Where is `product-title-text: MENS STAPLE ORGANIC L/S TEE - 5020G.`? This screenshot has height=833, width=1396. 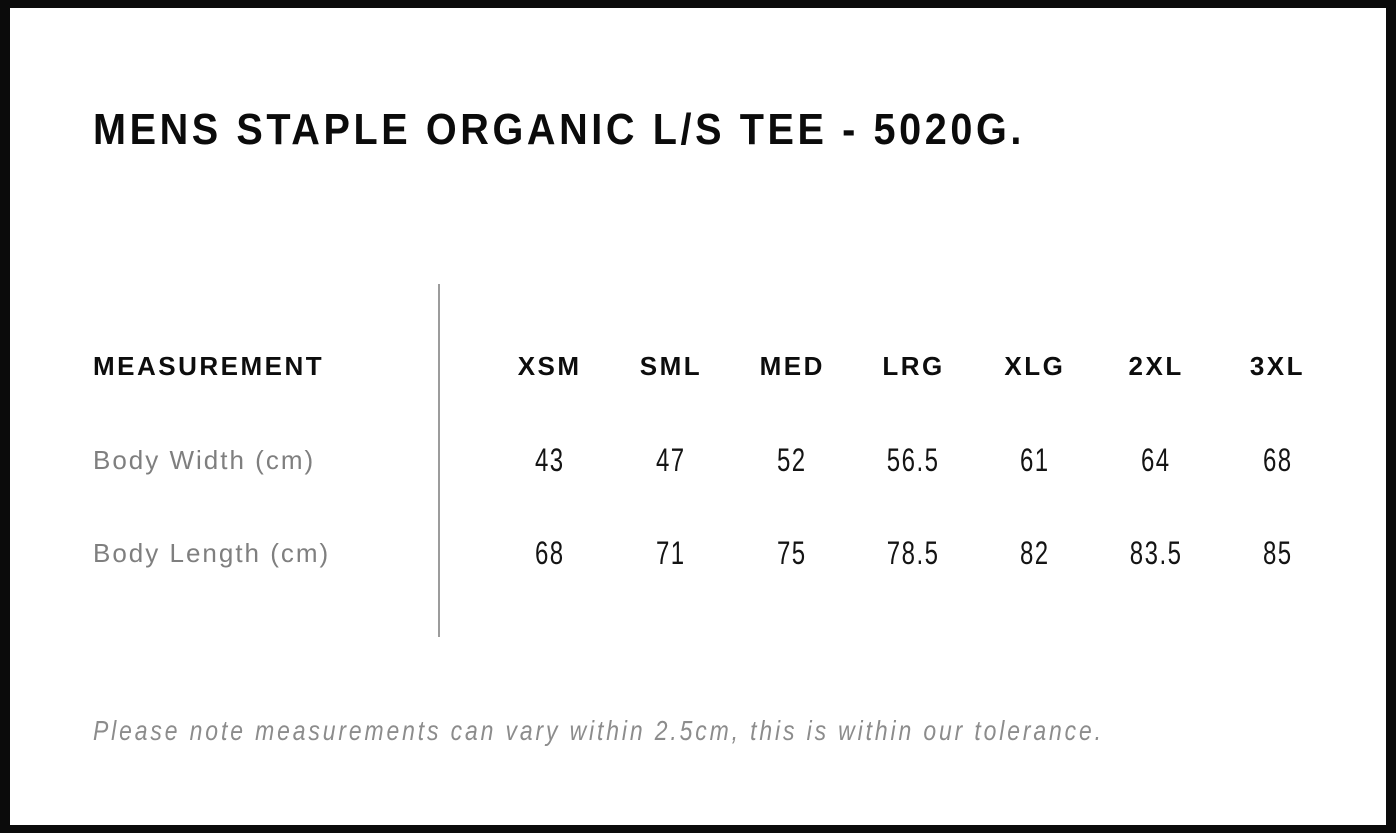
product-title-text: MENS STAPLE ORGANIC L/S TEE - 5020G. is located at coordinates (559, 129).